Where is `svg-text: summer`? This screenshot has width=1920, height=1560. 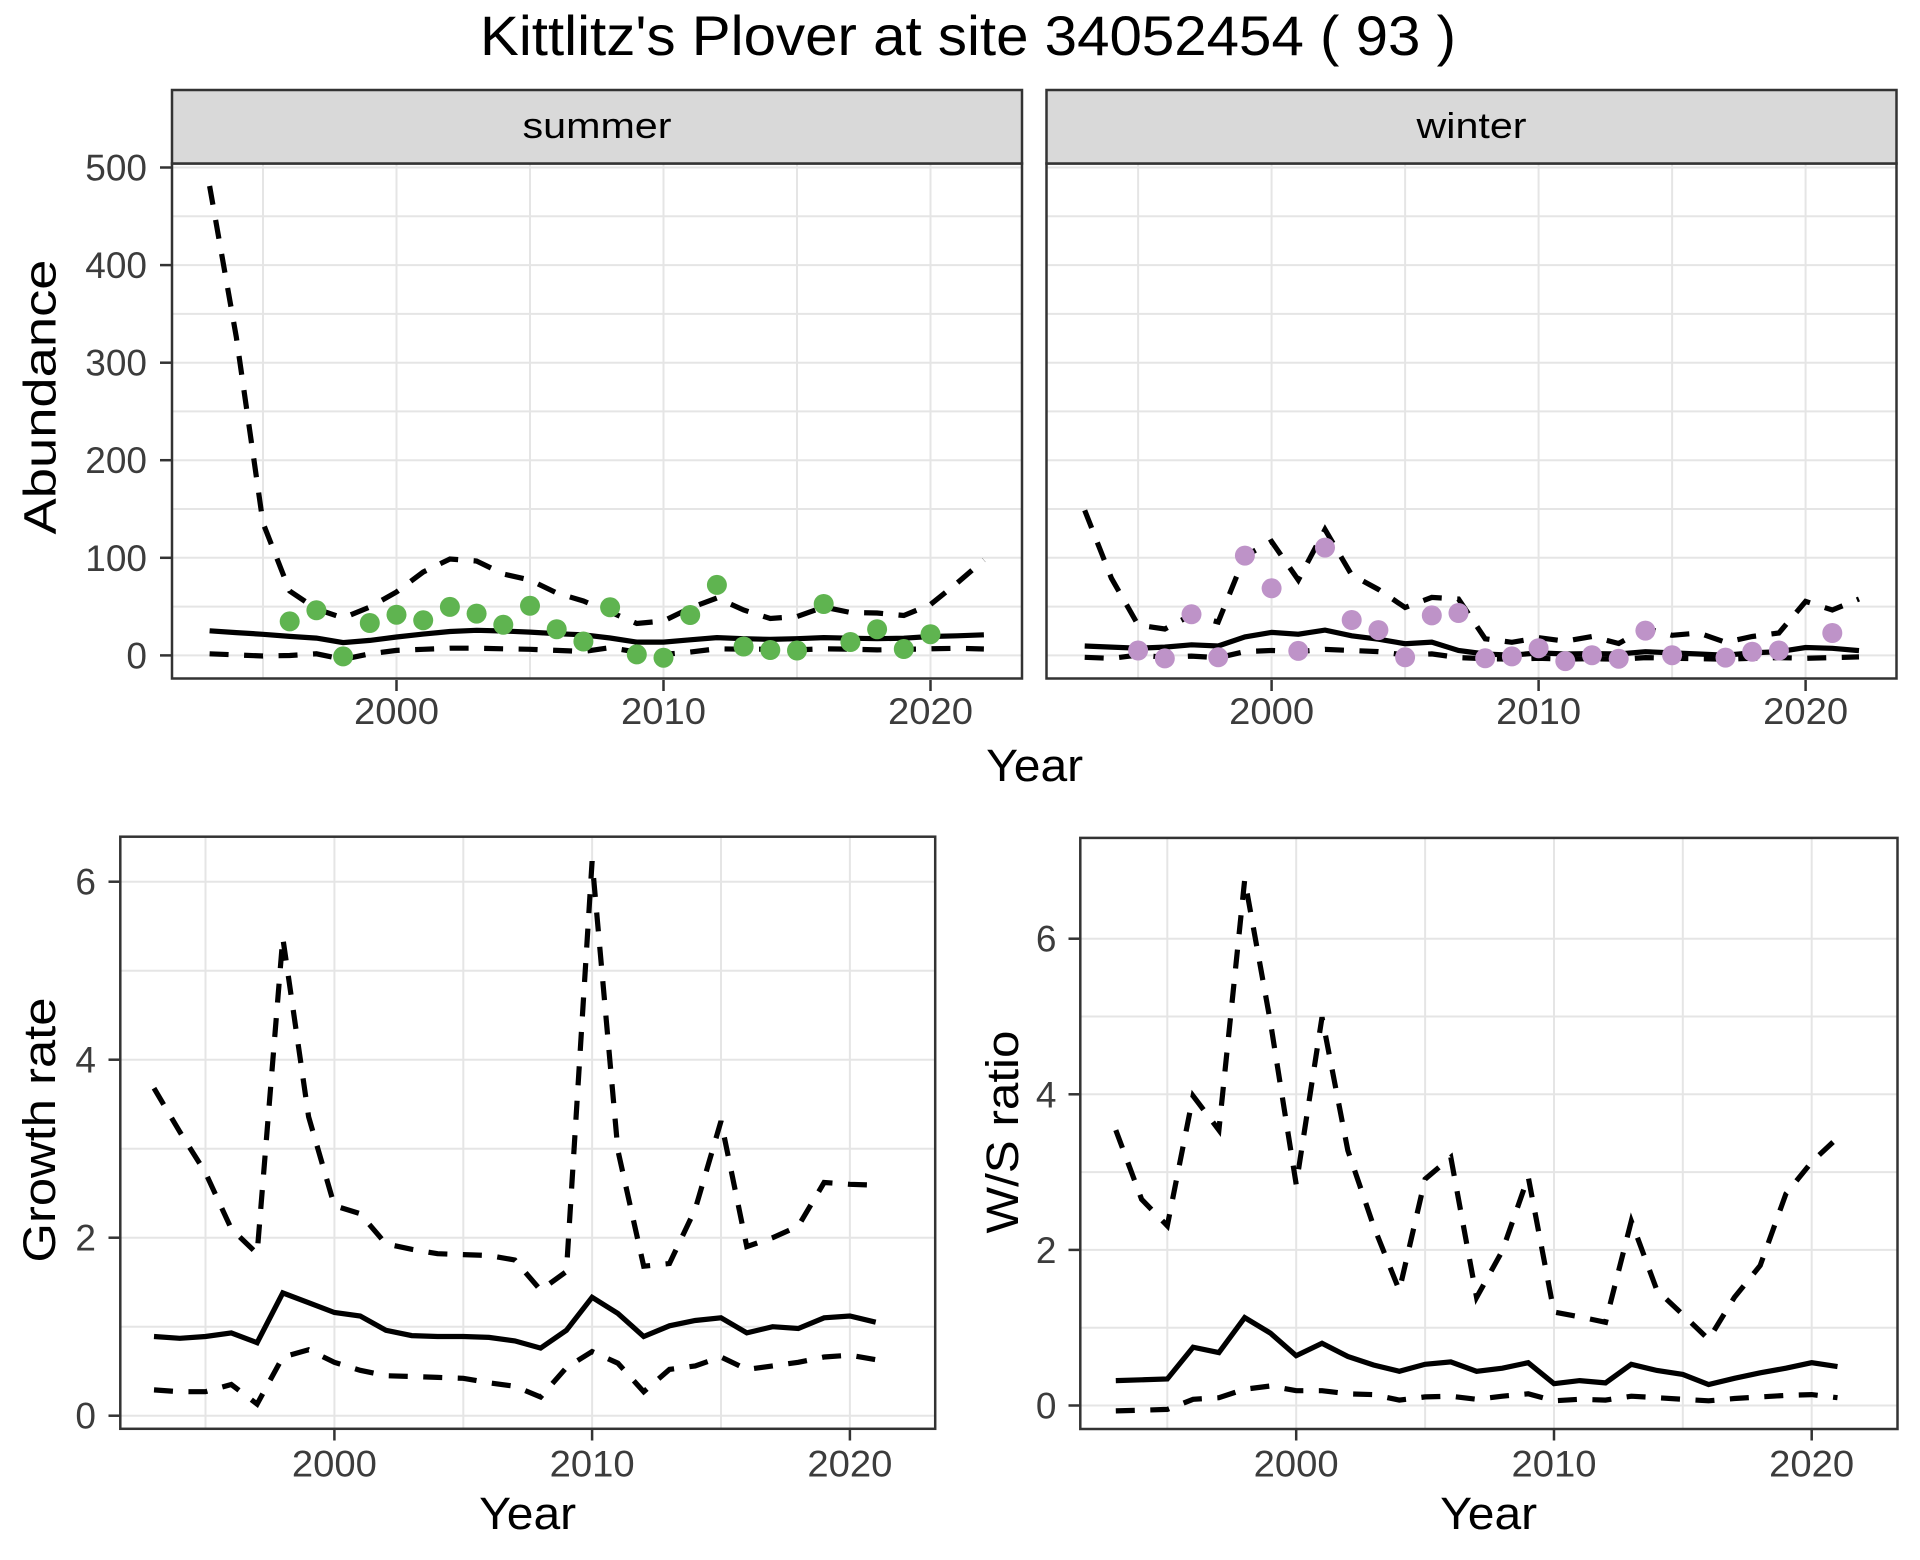
svg-text: summer is located at coordinates (597, 125).